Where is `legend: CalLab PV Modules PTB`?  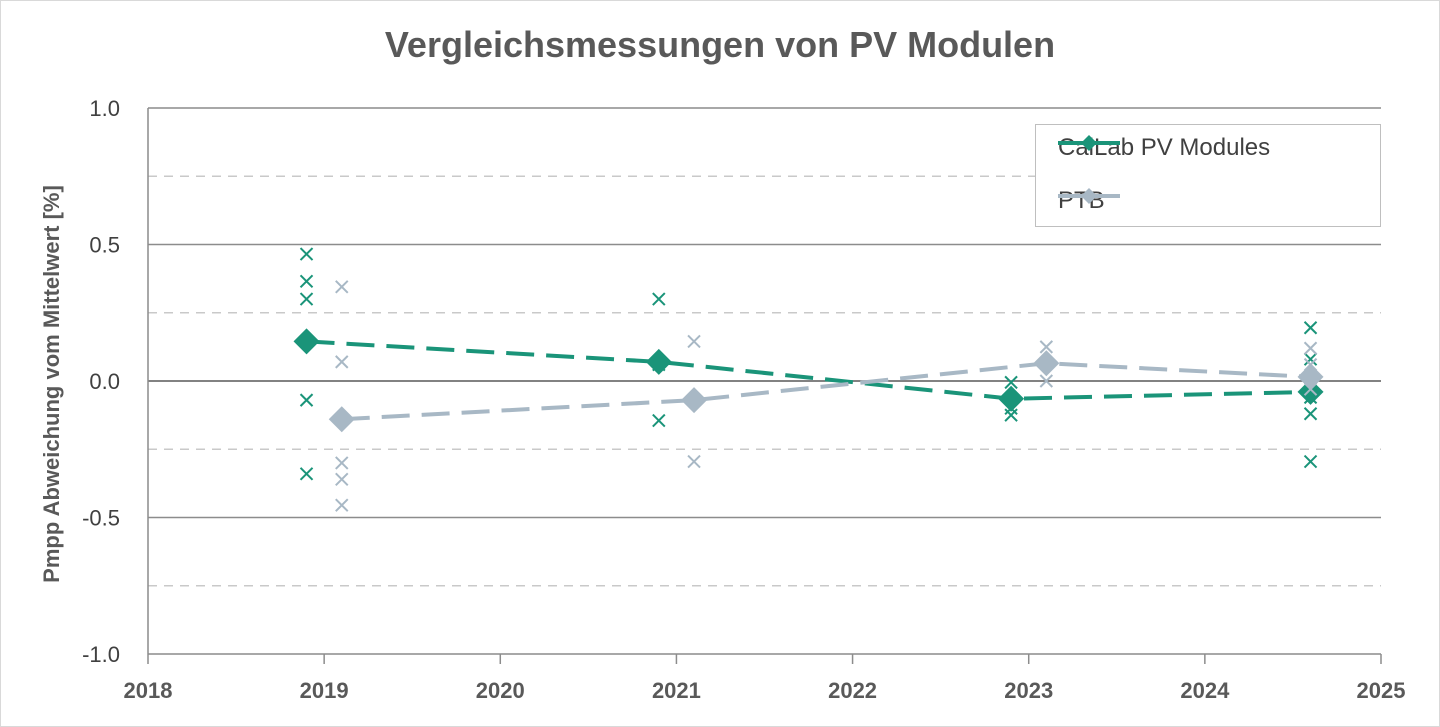 legend: CalLab PV Modules PTB is located at coordinates (1208, 175).